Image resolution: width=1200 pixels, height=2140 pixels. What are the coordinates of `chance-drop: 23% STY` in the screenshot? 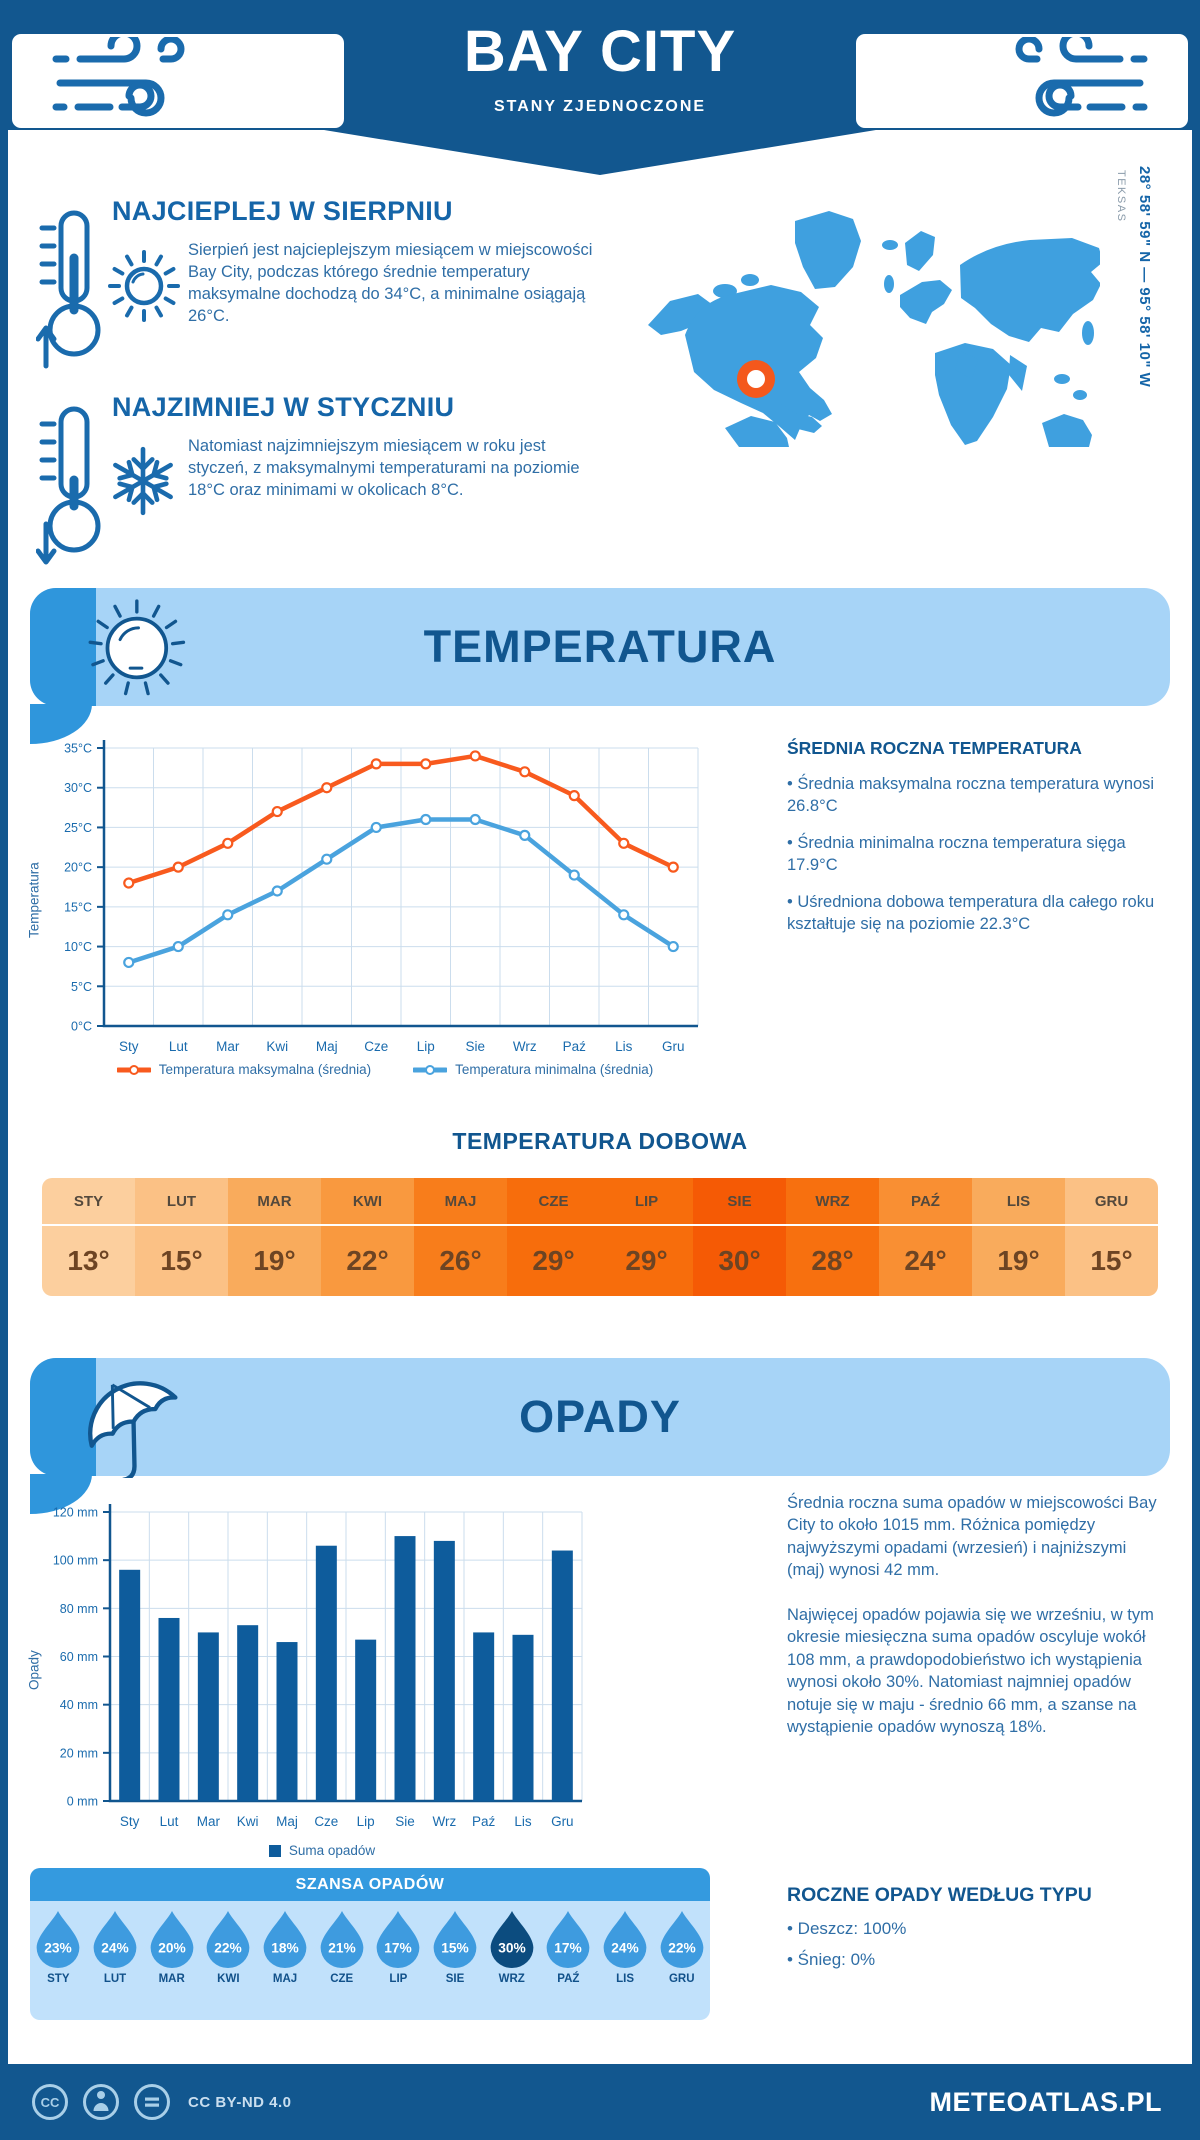 It's located at (58, 1965).